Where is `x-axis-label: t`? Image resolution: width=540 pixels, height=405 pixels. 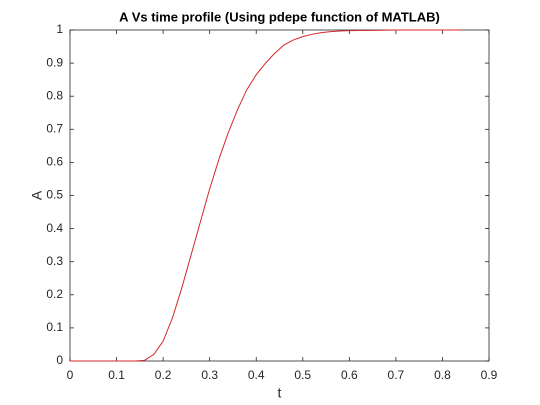 x-axis-label: t is located at coordinates (280, 393).